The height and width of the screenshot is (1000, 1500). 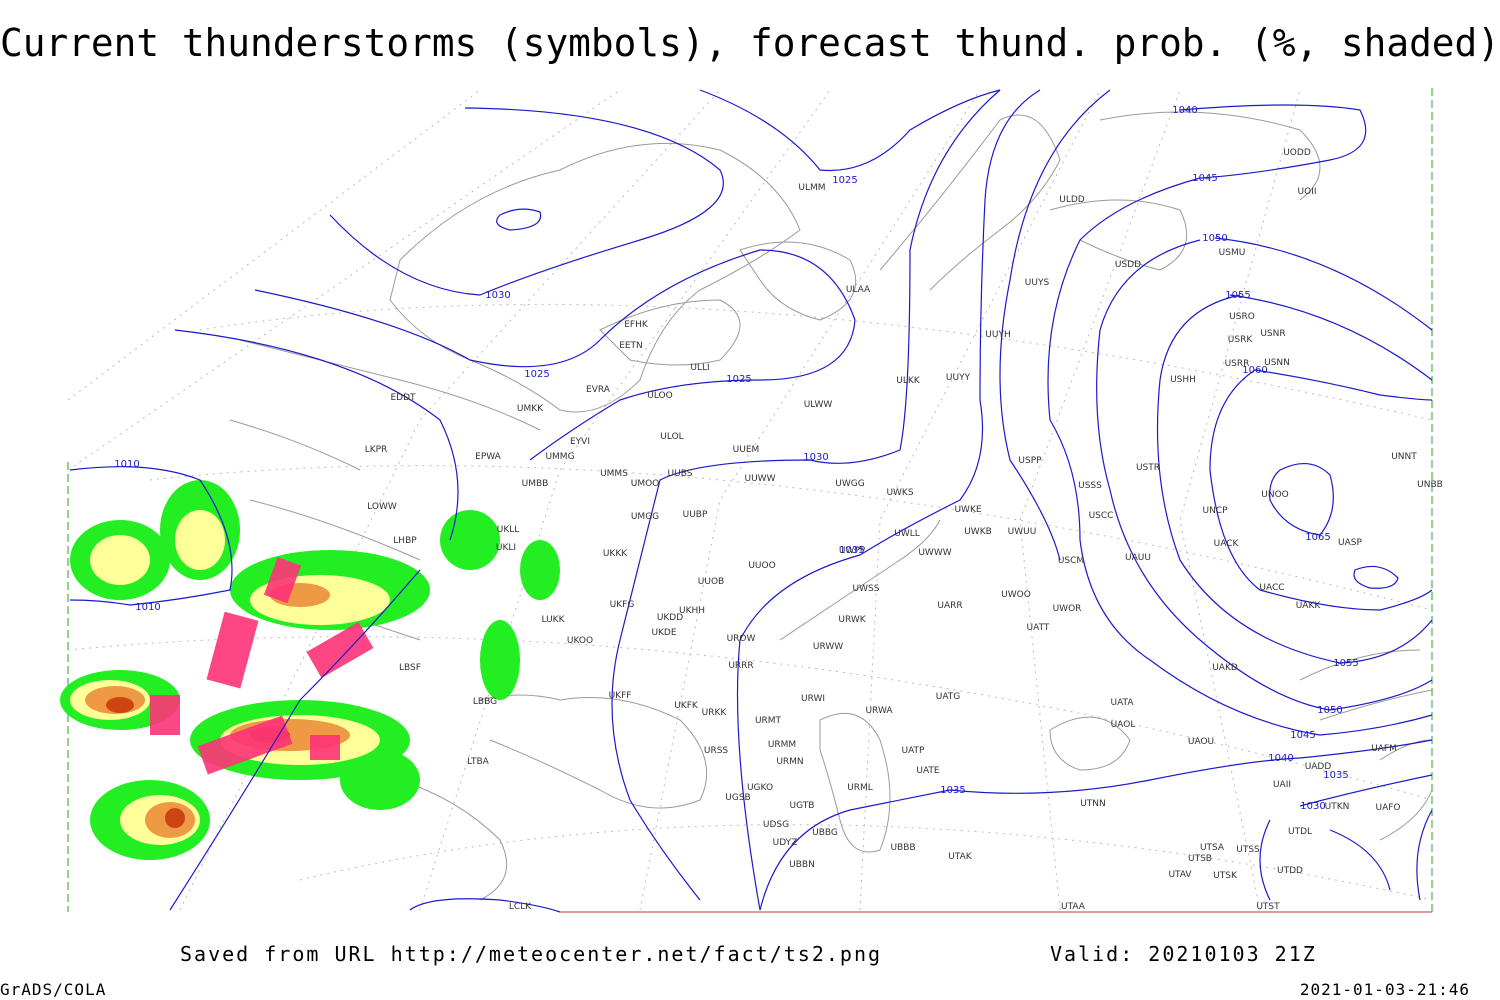 What do you see at coordinates (1122, 703) in the screenshot?
I see `station-code: UATA` at bounding box center [1122, 703].